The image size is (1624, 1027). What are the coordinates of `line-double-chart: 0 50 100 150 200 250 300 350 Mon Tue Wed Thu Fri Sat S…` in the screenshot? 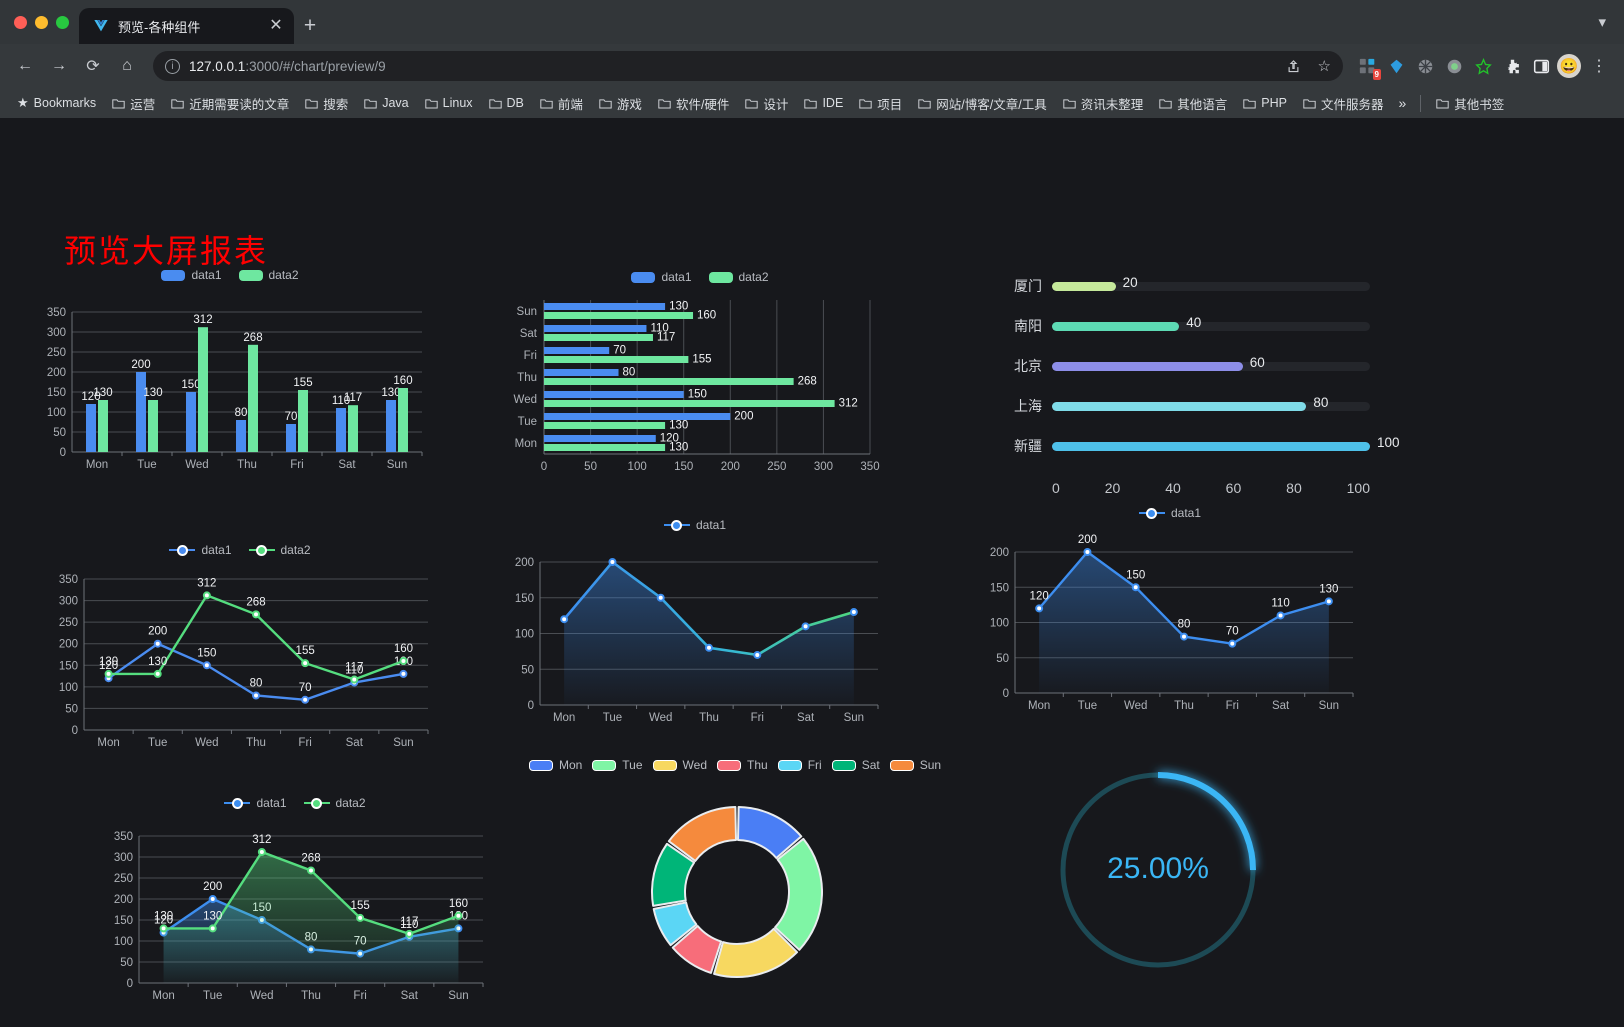 It's located at (240, 660).